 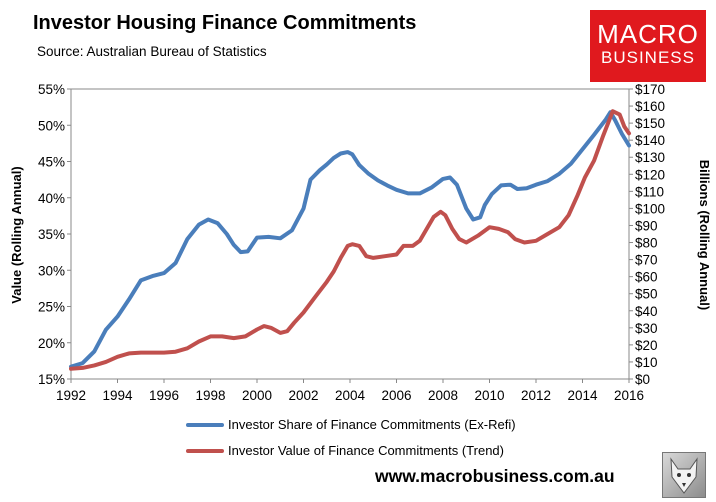 I want to click on right-tick-label: $100, so click(x=650, y=208).